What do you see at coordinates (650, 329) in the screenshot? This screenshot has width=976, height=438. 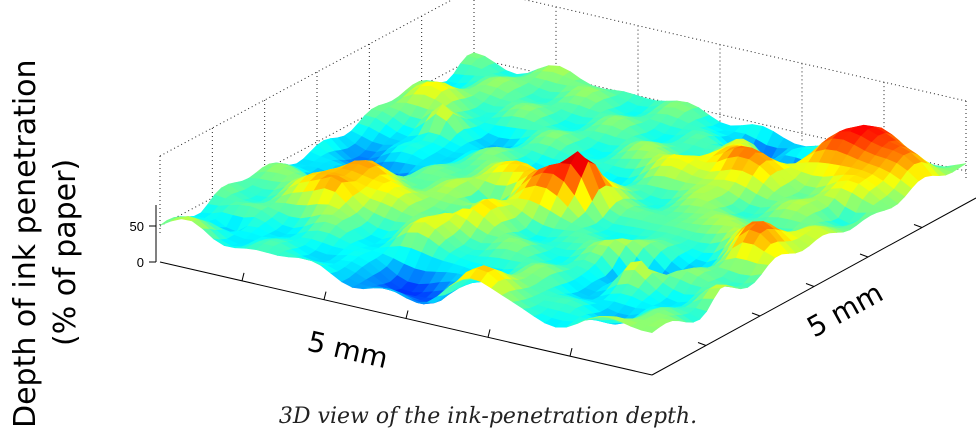 I see `surface-patch` at bounding box center [650, 329].